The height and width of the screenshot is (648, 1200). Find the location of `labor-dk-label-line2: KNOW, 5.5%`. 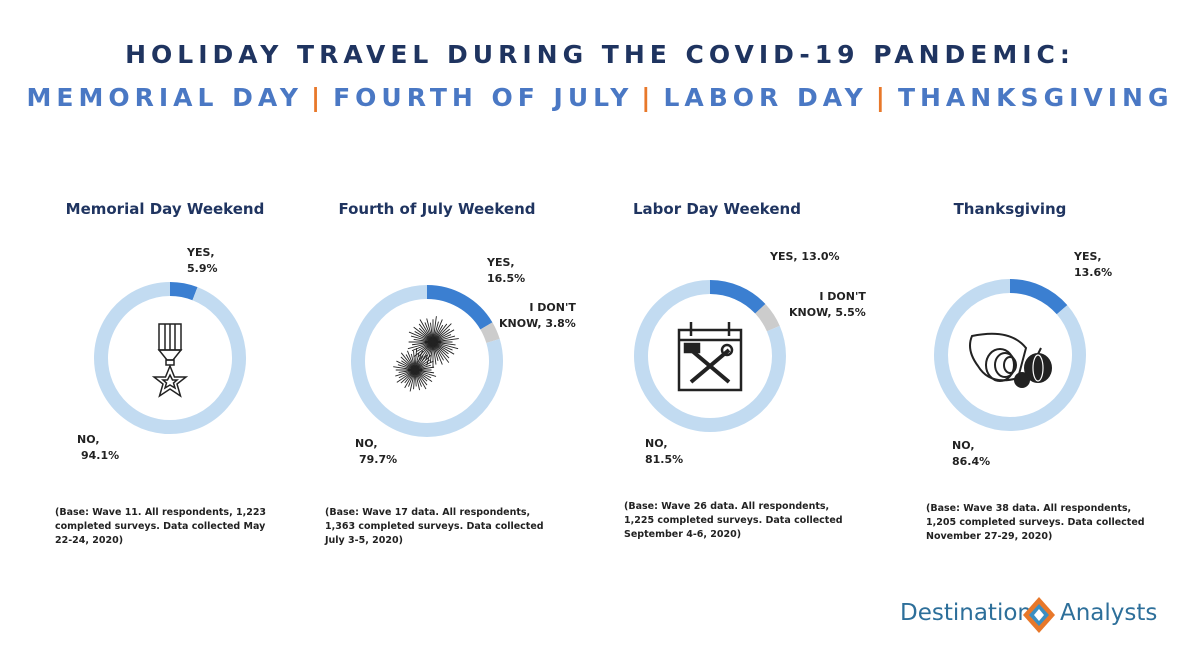

labor-dk-label-line2: KNOW, 5.5% is located at coordinates (827, 312).